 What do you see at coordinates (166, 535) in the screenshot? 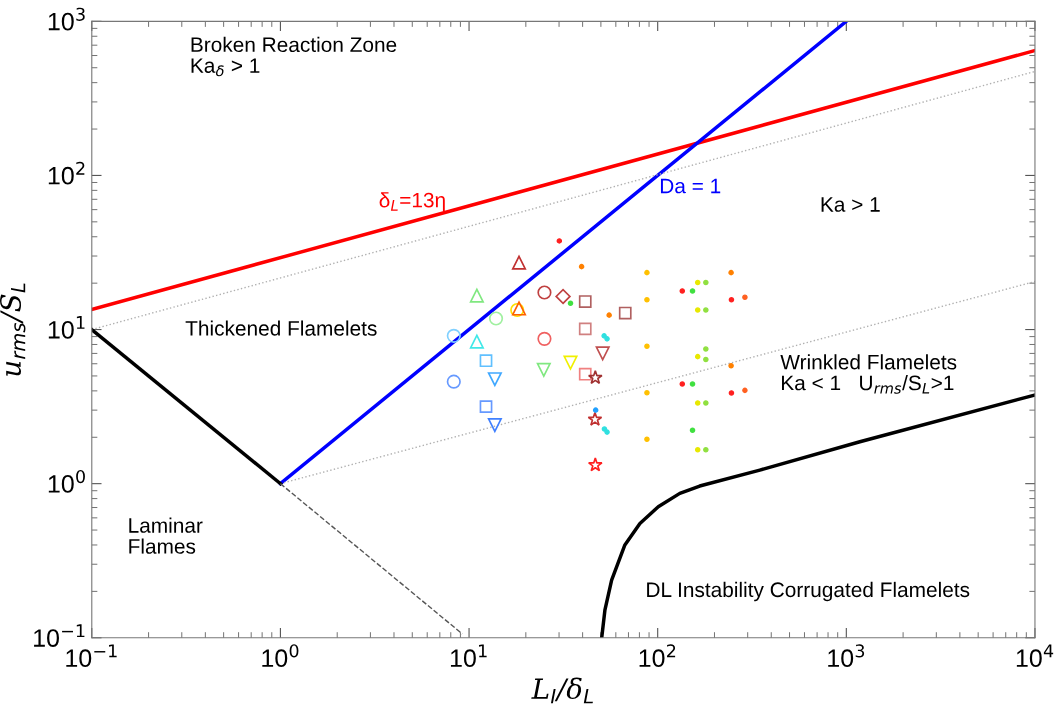
I see `annotation: Laminar Flames` at bounding box center [166, 535].